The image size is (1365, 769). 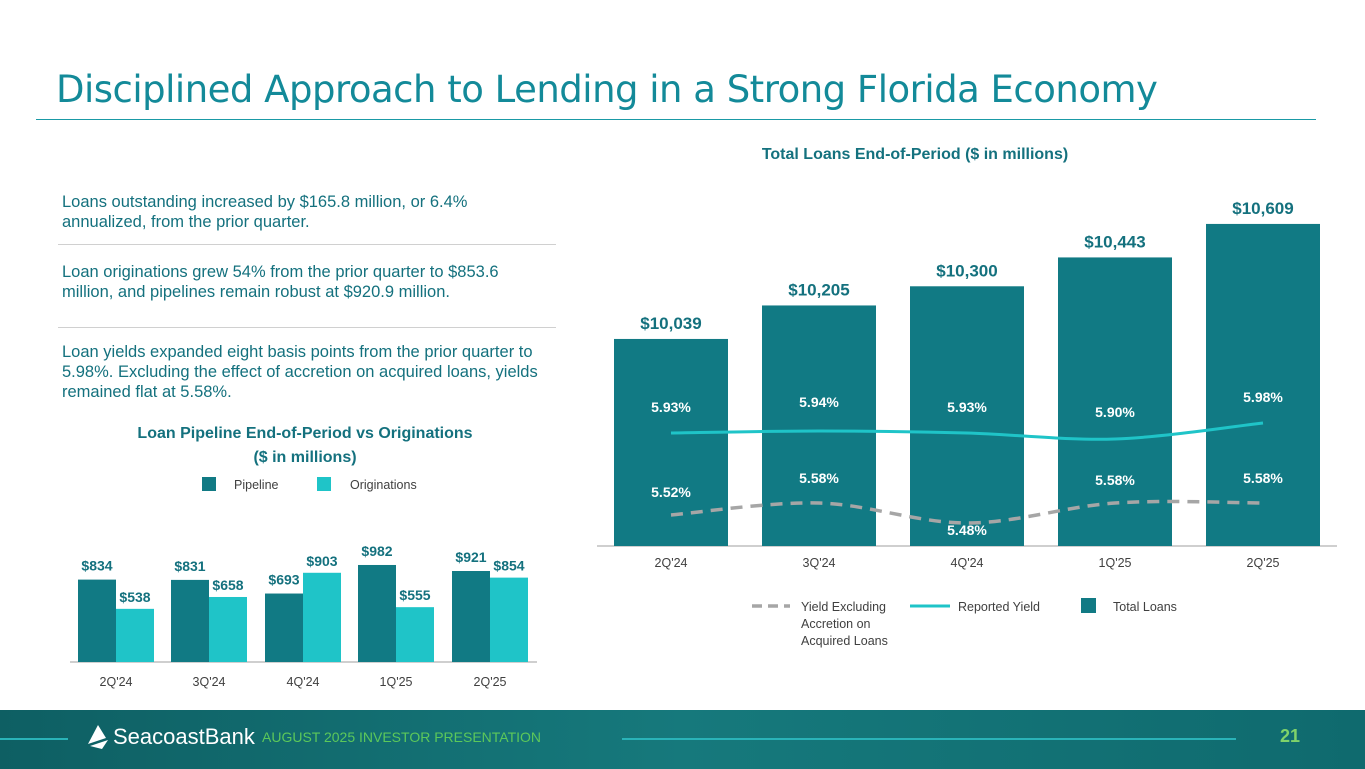 What do you see at coordinates (1263, 397) in the screenshot?
I see `reported-yield-label: 5.98%` at bounding box center [1263, 397].